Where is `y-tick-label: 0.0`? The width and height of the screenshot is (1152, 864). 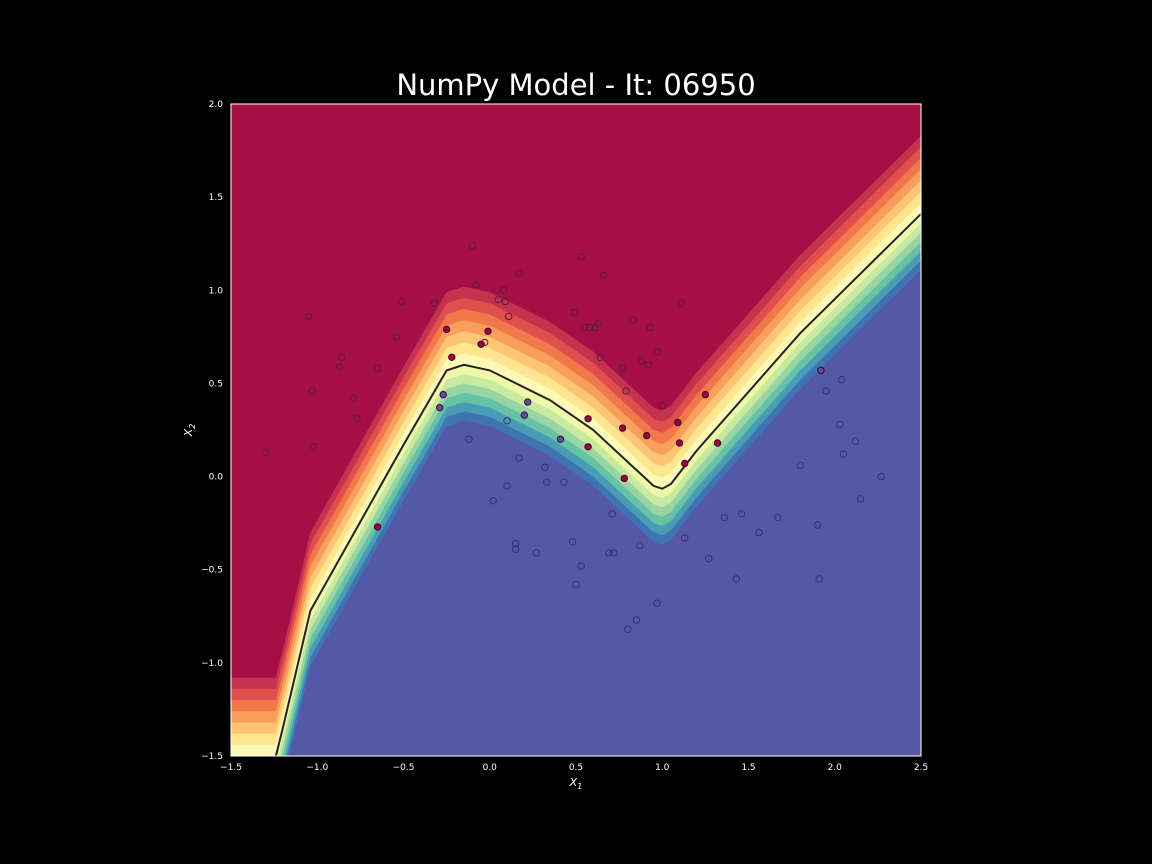
y-tick-label: 0.0 is located at coordinates (216, 478).